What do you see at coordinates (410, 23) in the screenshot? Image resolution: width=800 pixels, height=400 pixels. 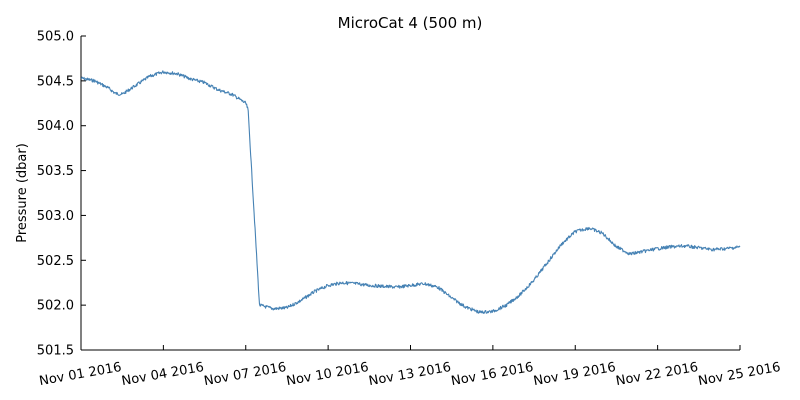 I see `chart-title: MicroCat 4 (500 m)` at bounding box center [410, 23].